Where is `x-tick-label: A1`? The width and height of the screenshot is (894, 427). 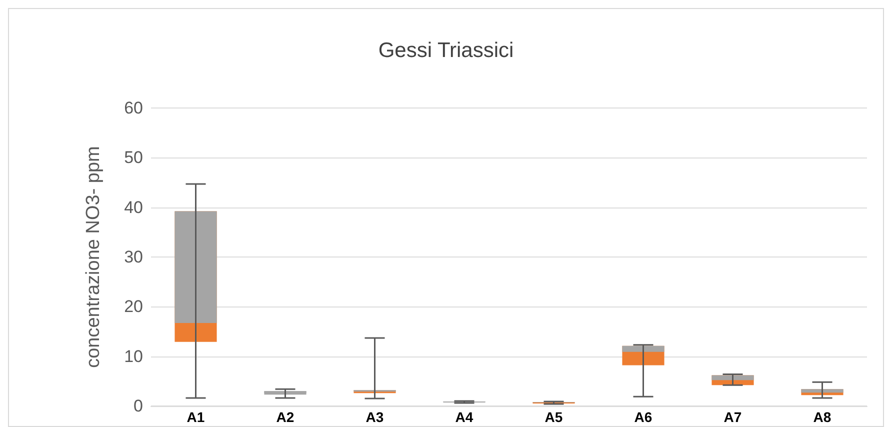
x-tick-label: A1 is located at coordinates (195, 417).